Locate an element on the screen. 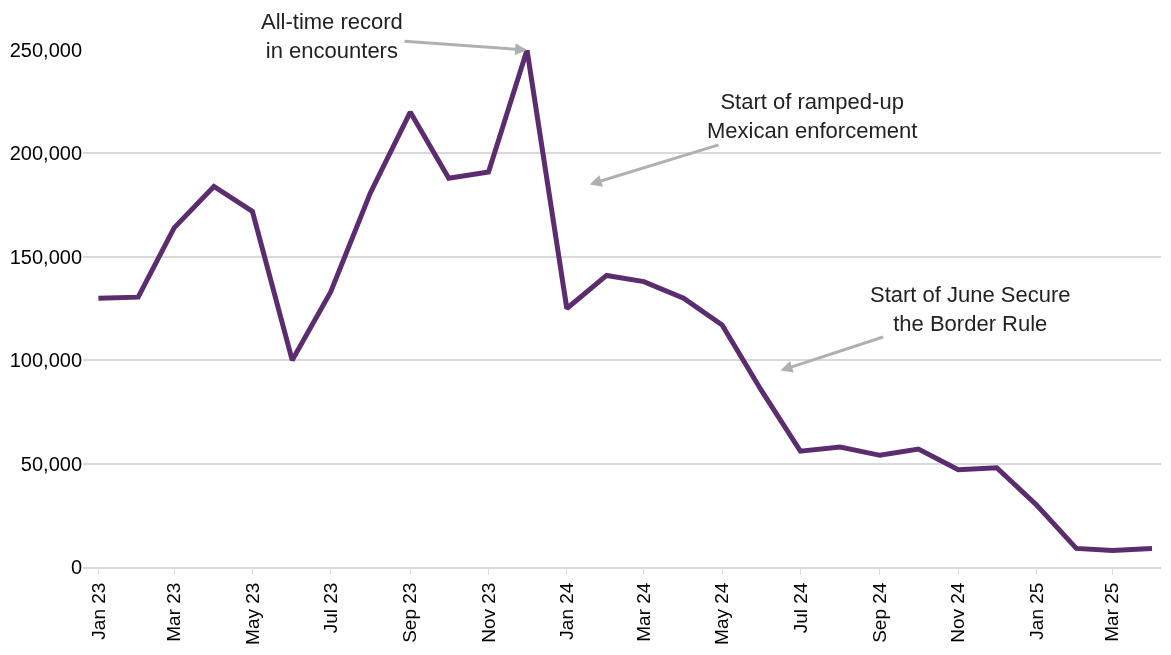 The image size is (1171, 655). y-tick-label: 150,000 is located at coordinates (45, 256).